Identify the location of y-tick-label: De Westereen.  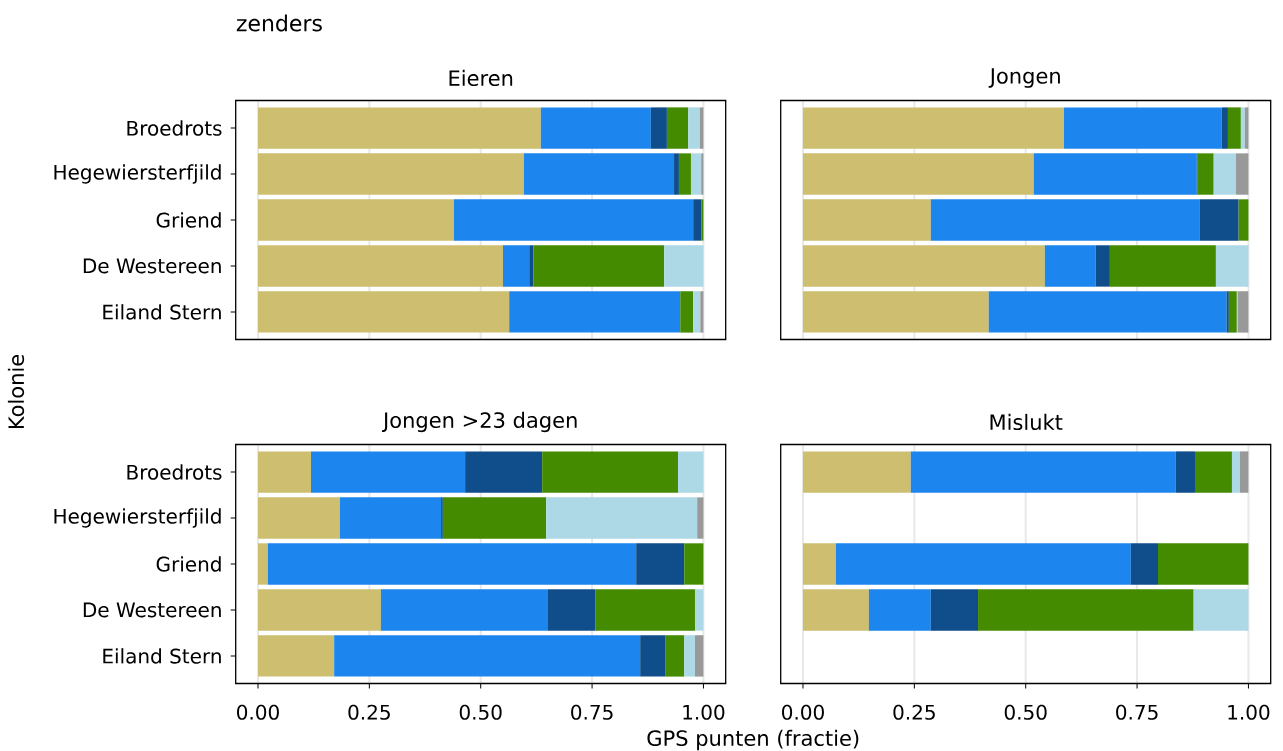
(152, 610).